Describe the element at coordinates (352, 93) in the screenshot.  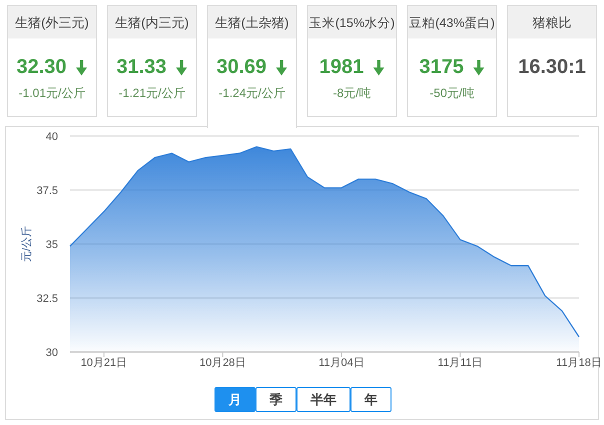
I see `text: -8元/吨` at that location.